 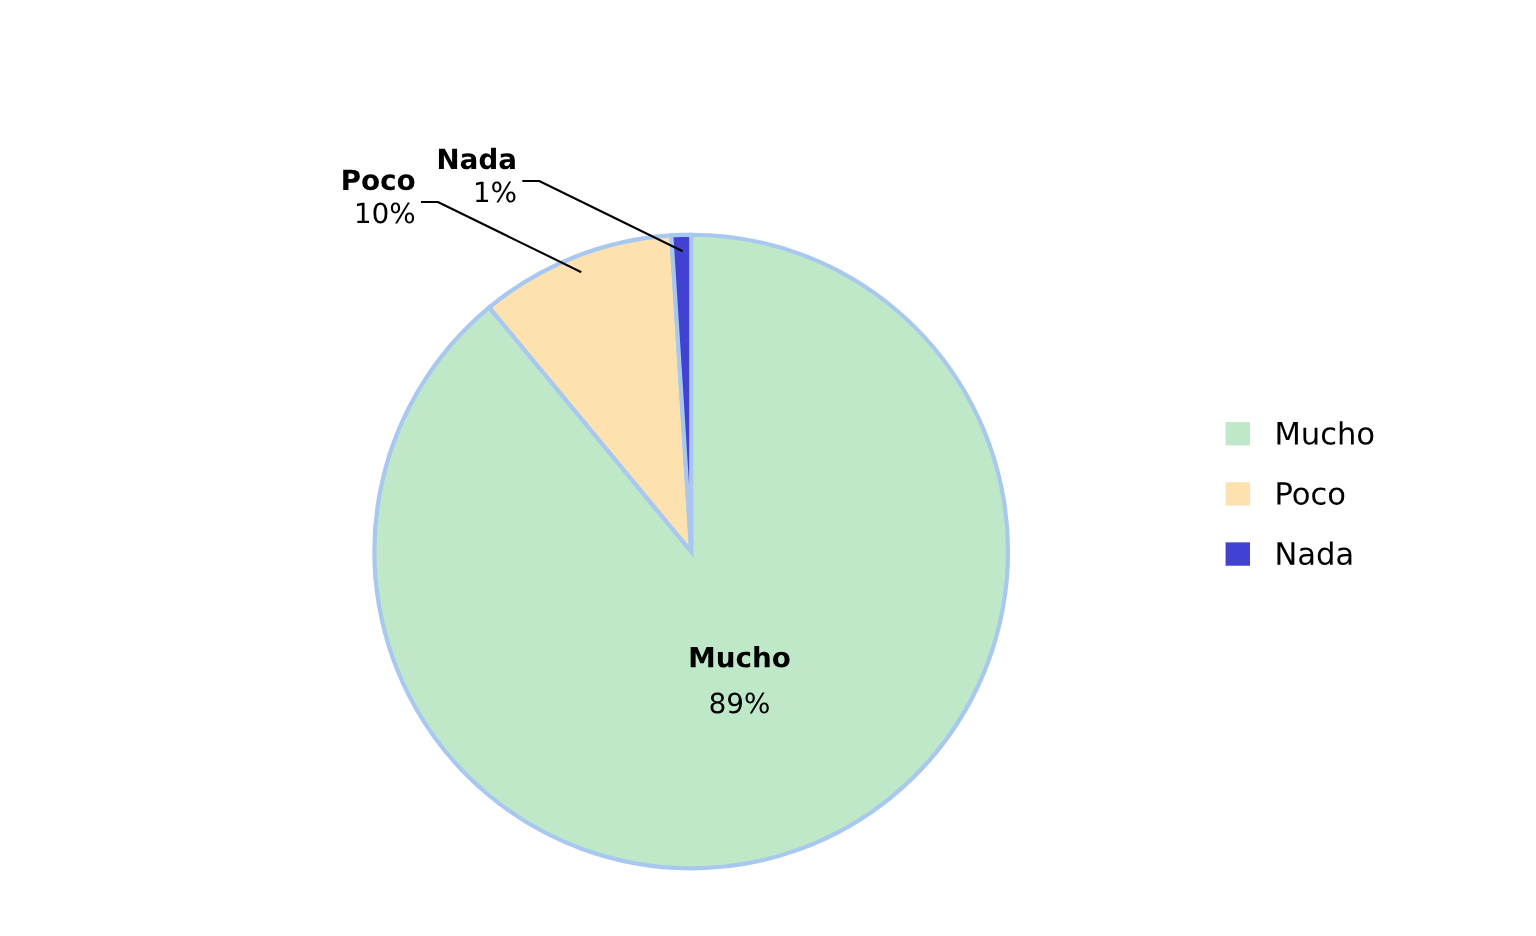 What do you see at coordinates (739, 703) in the screenshot?
I see `data-label: 89%` at bounding box center [739, 703].